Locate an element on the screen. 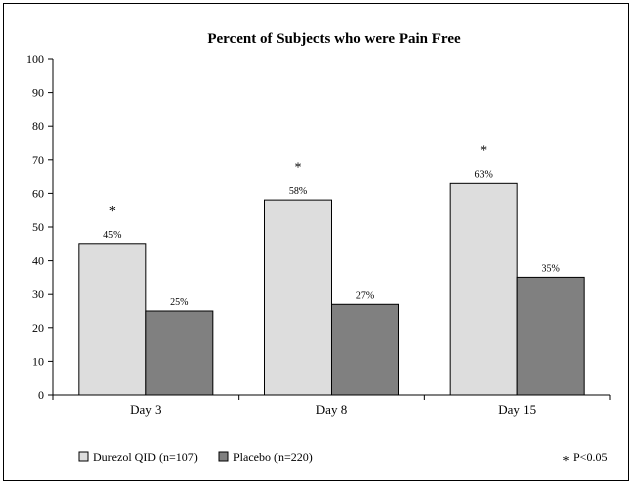 The width and height of the screenshot is (634, 486). y-tick-label: 50 is located at coordinates (38, 227).